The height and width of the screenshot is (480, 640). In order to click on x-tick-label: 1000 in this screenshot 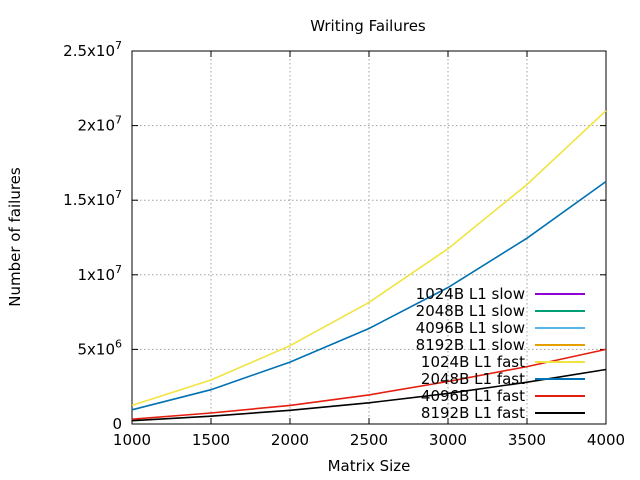, I will do `click(132, 440)`.